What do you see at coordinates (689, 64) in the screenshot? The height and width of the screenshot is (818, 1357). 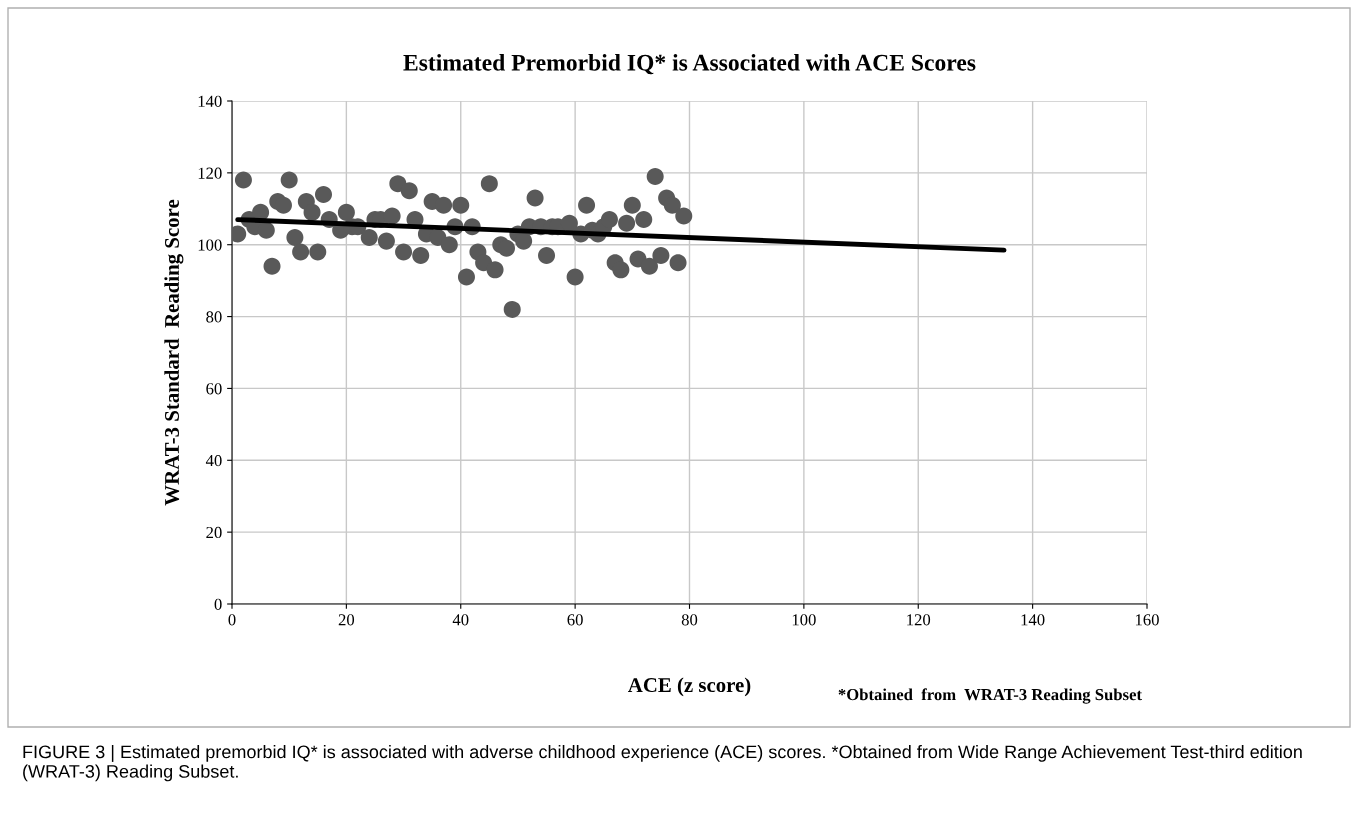 I see `chart-title: Estimated Premorbid IQ* is Associated with ACE Scores` at bounding box center [689, 64].